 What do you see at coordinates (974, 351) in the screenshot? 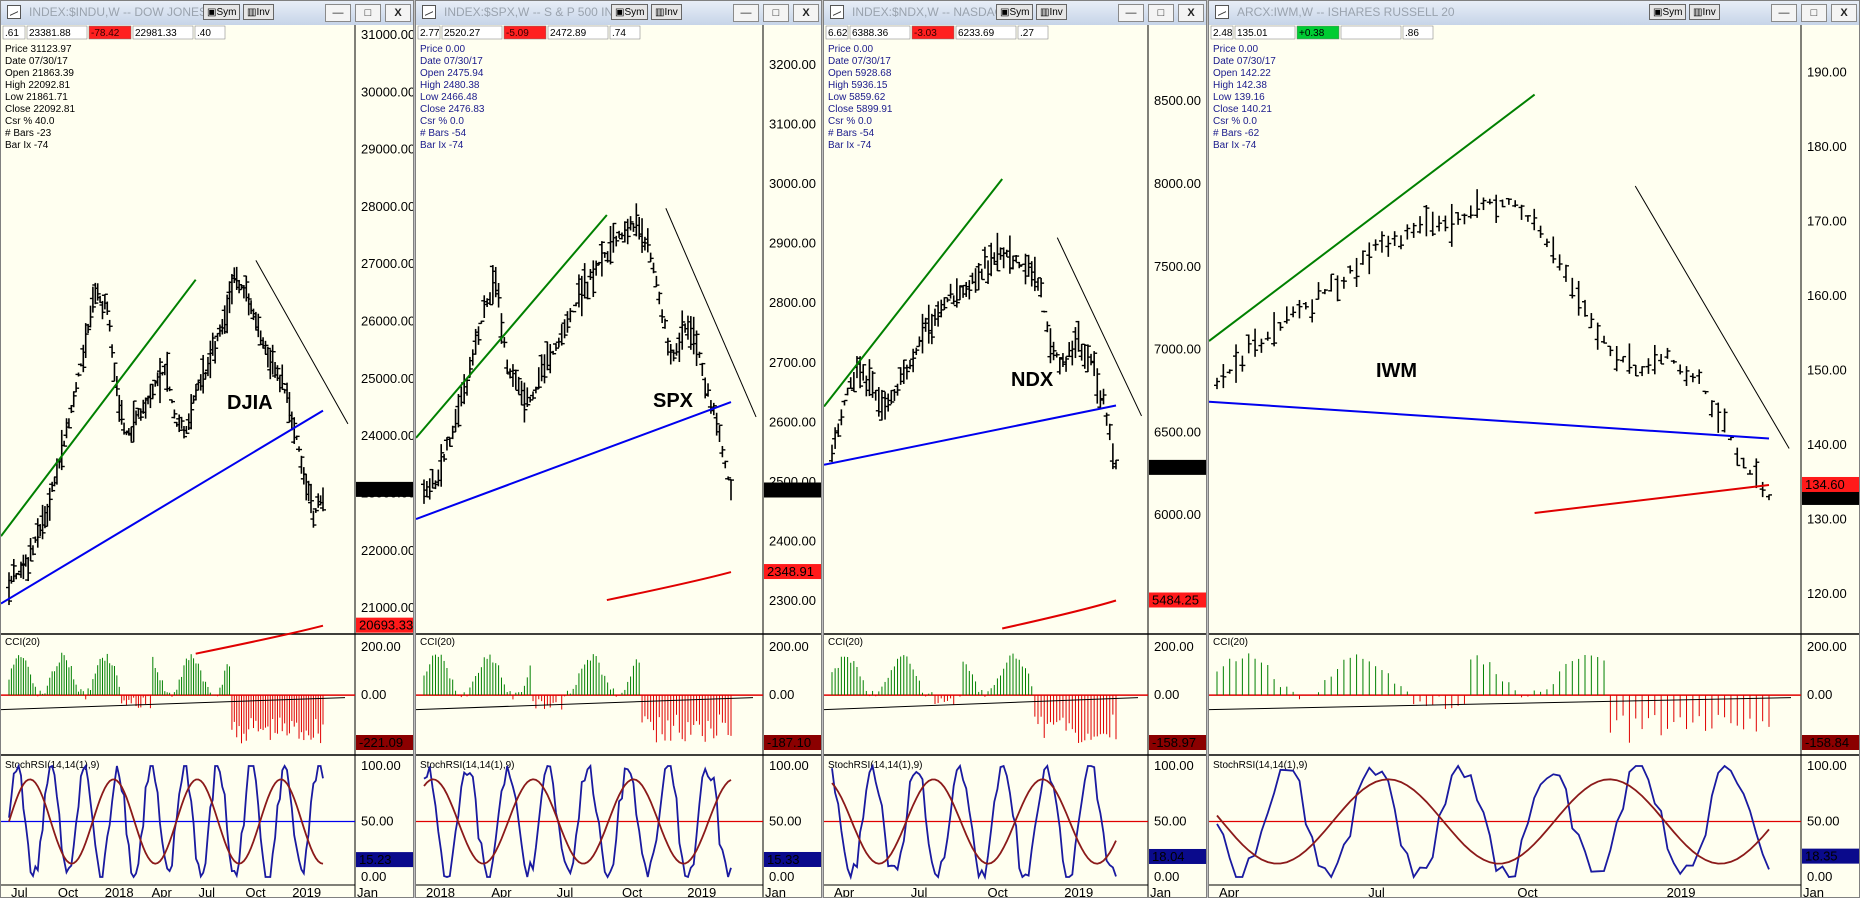
I see `price-bars` at bounding box center [974, 351].